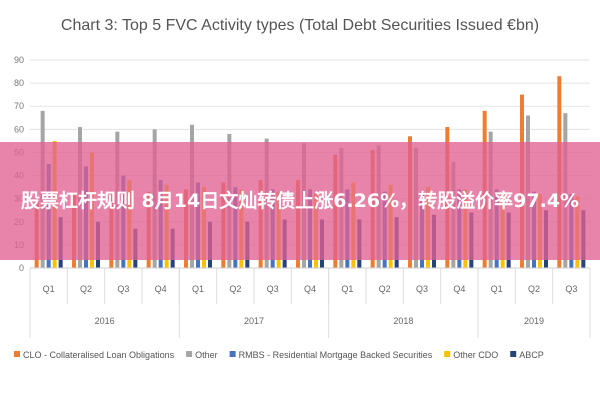 The height and width of the screenshot is (405, 600). I want to click on y-tick-label: 80, so click(19, 83).